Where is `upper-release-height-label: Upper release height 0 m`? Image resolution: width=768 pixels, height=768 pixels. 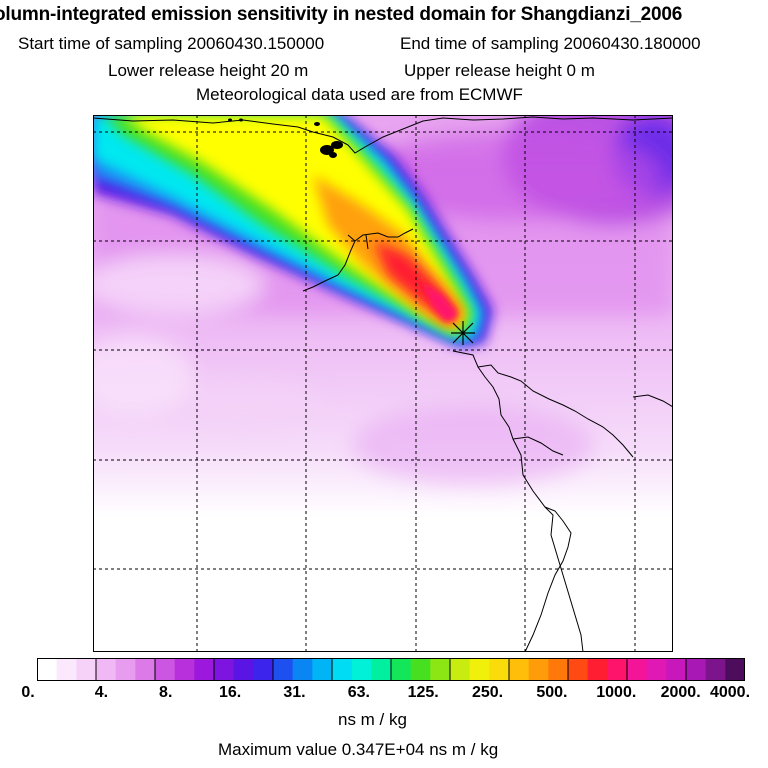 upper-release-height-label: Upper release height 0 m is located at coordinates (499, 70).